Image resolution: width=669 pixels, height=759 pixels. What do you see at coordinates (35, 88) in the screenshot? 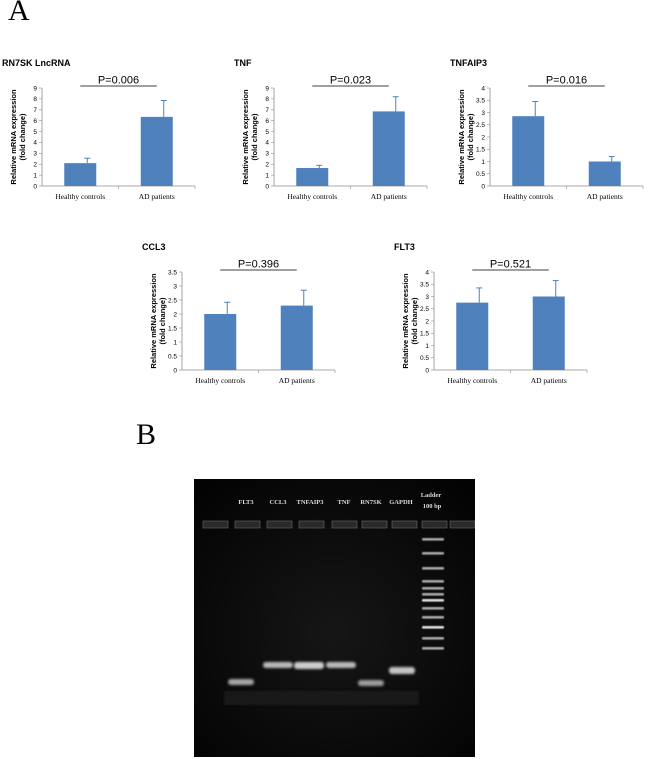
I see `y-tick-label: 9` at bounding box center [35, 88].